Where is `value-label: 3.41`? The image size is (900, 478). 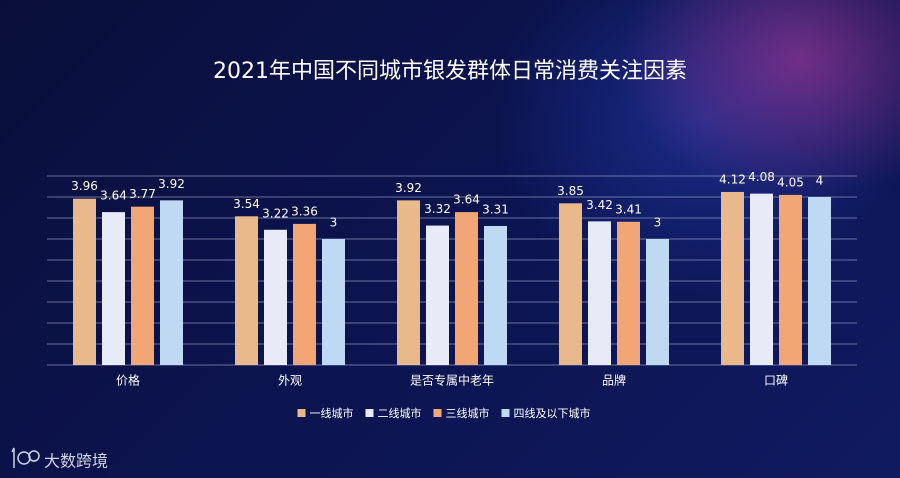 value-label: 3.41 is located at coordinates (628, 209).